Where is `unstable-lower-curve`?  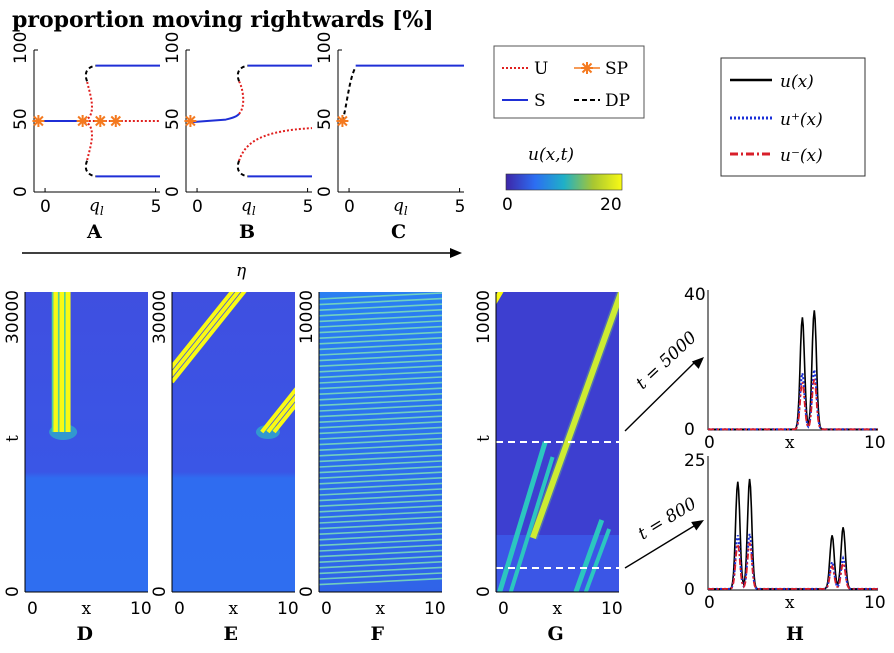 unstable-lower-curve is located at coordinates (275, 144).